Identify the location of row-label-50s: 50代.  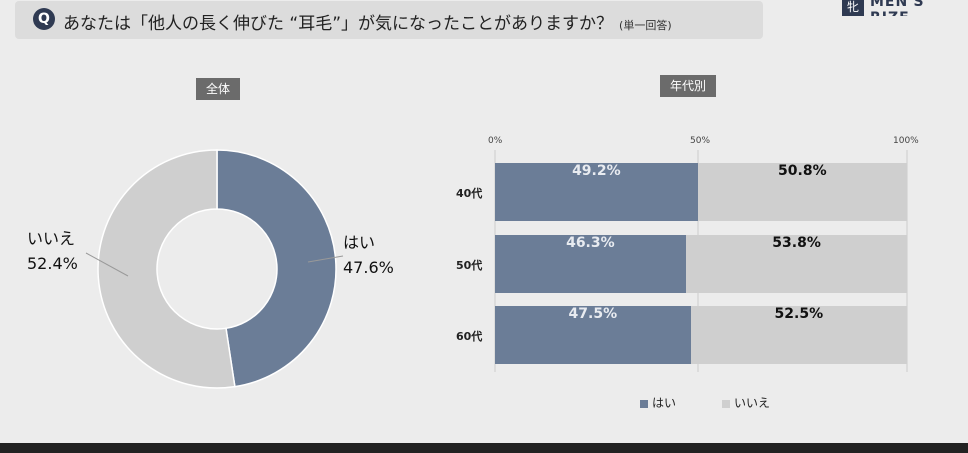
(469, 265).